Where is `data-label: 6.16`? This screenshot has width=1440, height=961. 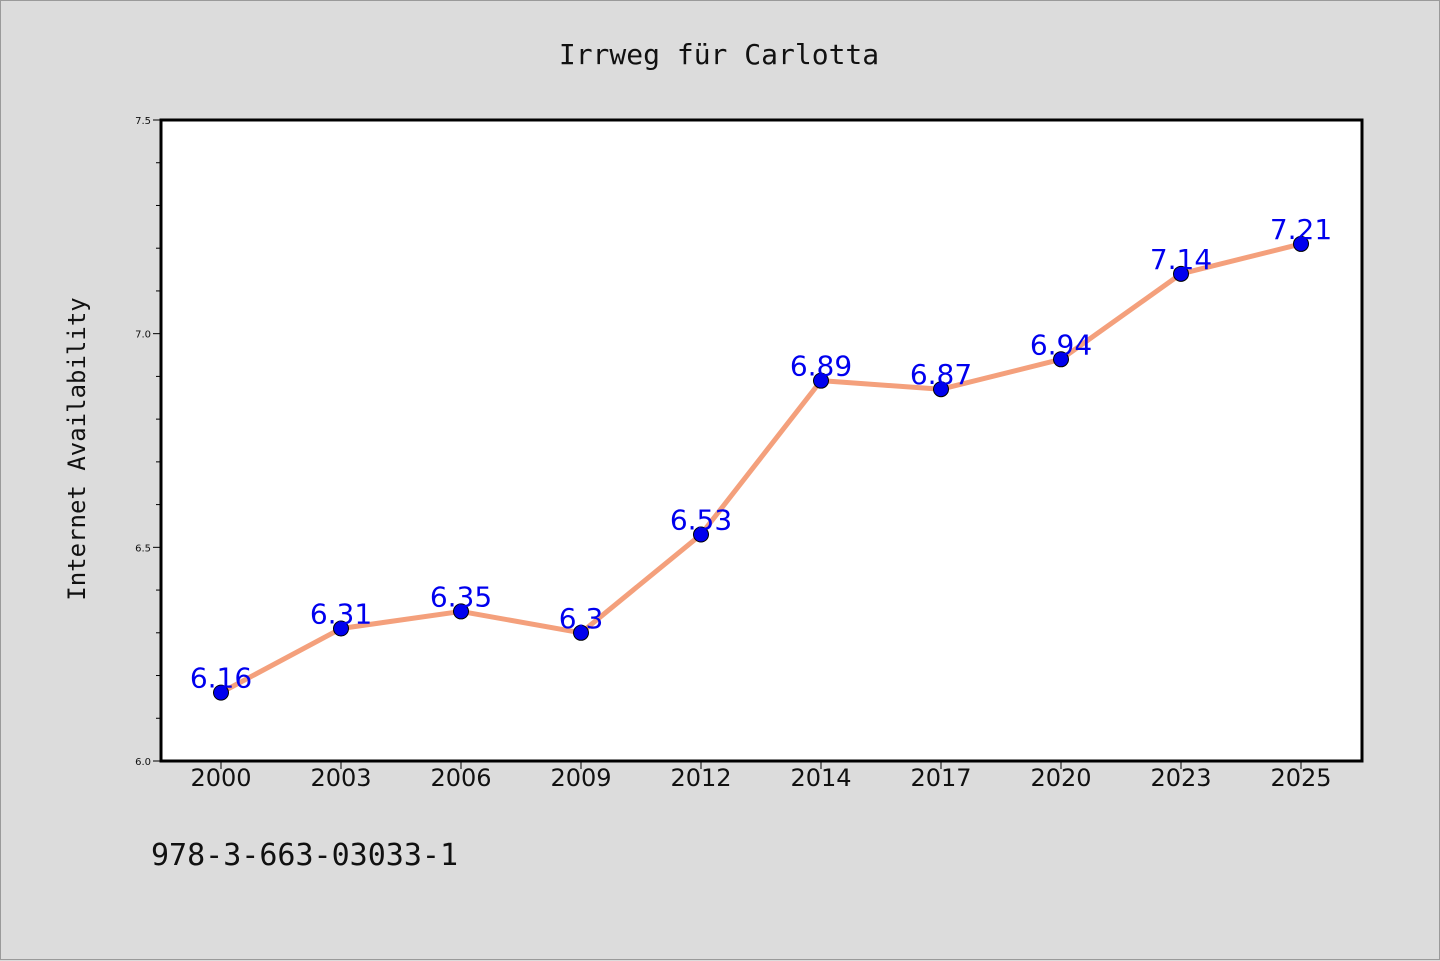 data-label: 6.16 is located at coordinates (221, 678).